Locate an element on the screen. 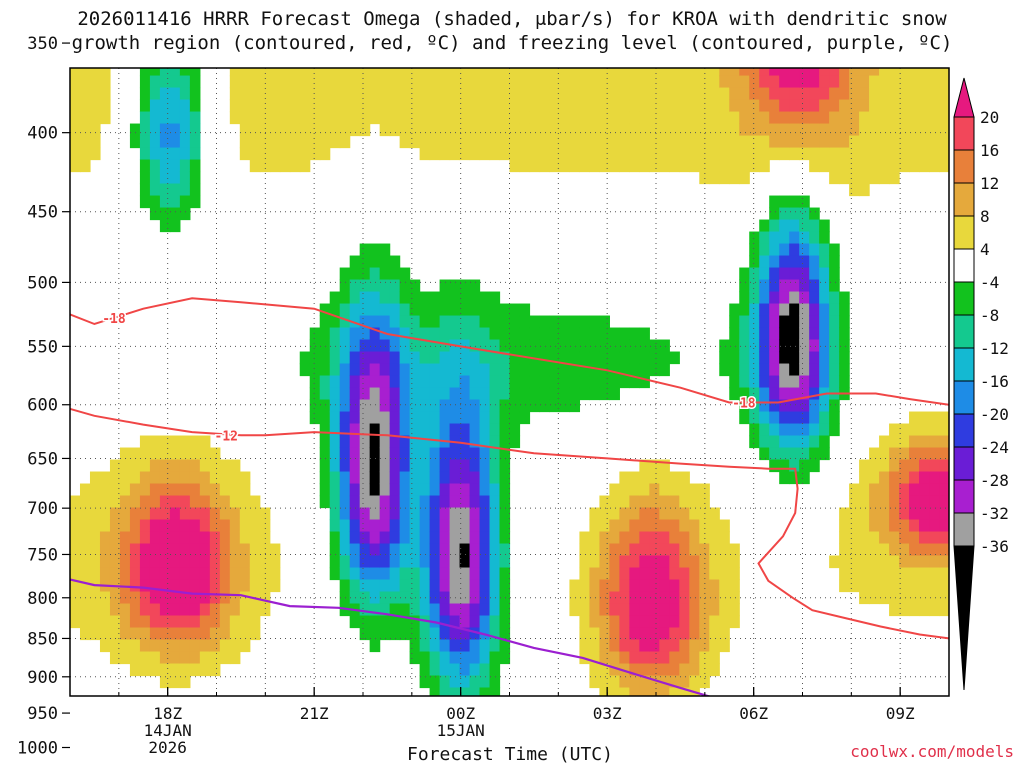  credit-link: coolwx.com/models is located at coordinates (932, 751).